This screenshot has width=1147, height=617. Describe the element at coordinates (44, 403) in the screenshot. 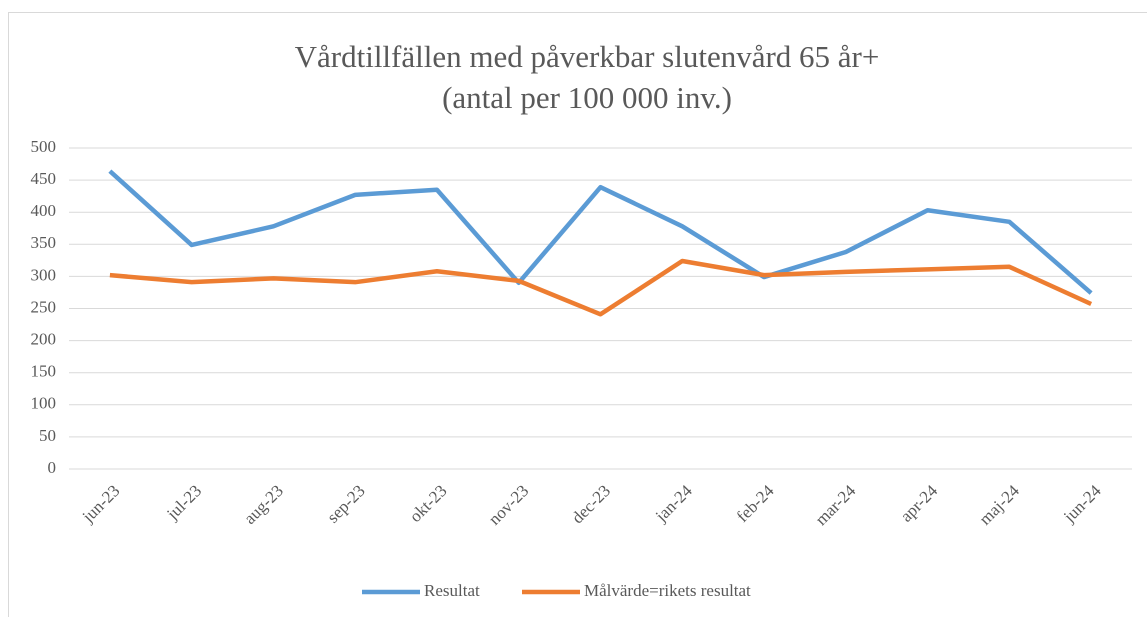

I see `y-tick-label: 100` at that location.